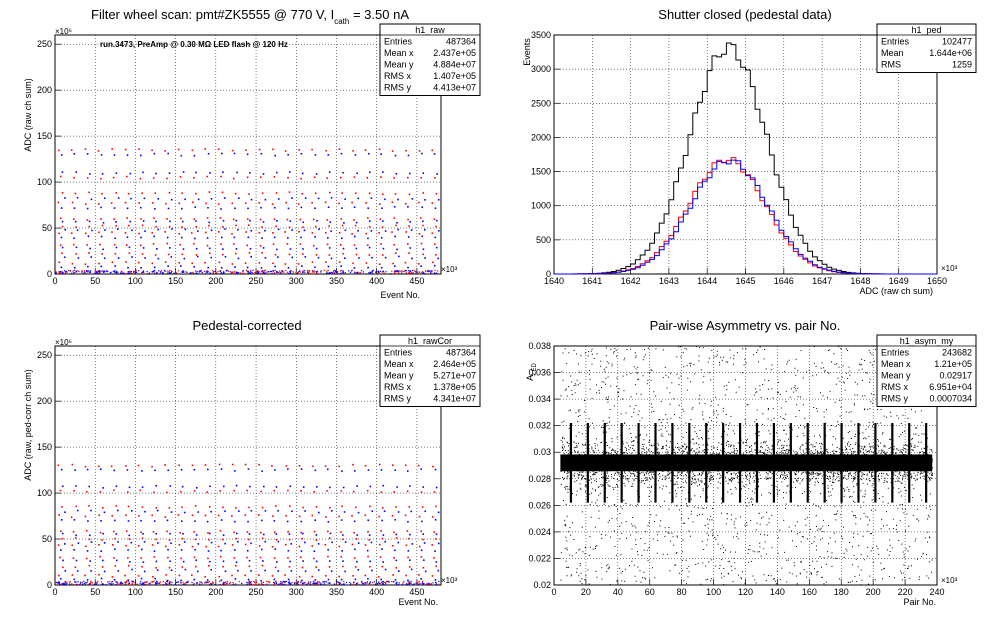 The image size is (996, 622). What do you see at coordinates (669, 281) in the screenshot?
I see `pedestal-xtick-label: 1643` at bounding box center [669, 281].